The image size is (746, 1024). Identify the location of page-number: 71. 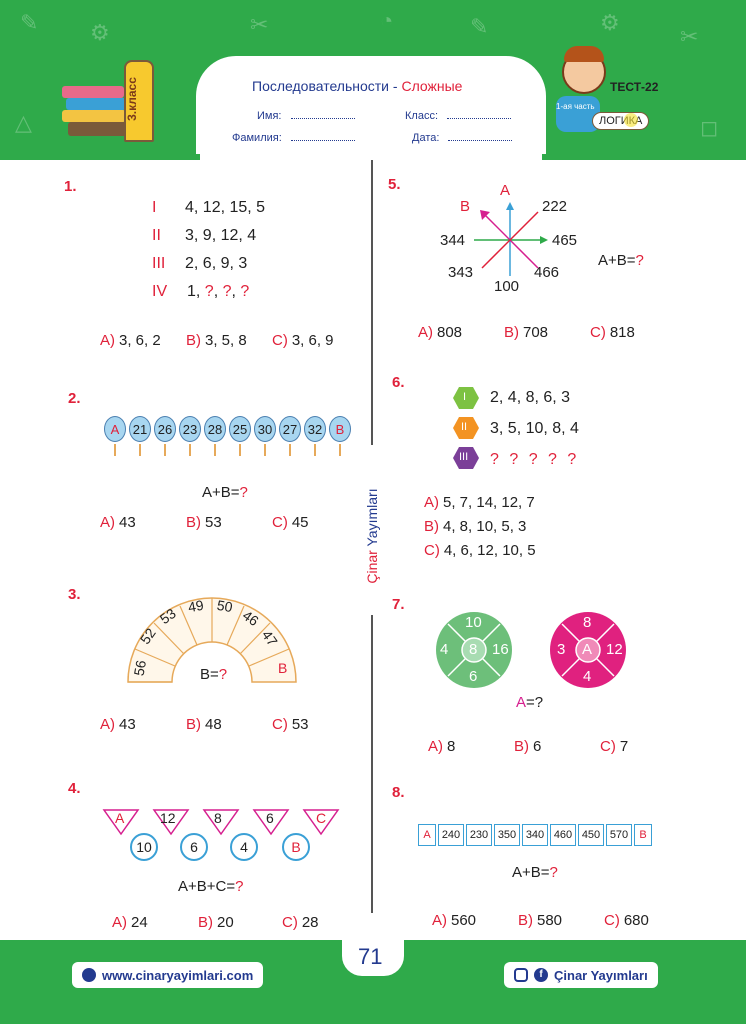
(370, 956).